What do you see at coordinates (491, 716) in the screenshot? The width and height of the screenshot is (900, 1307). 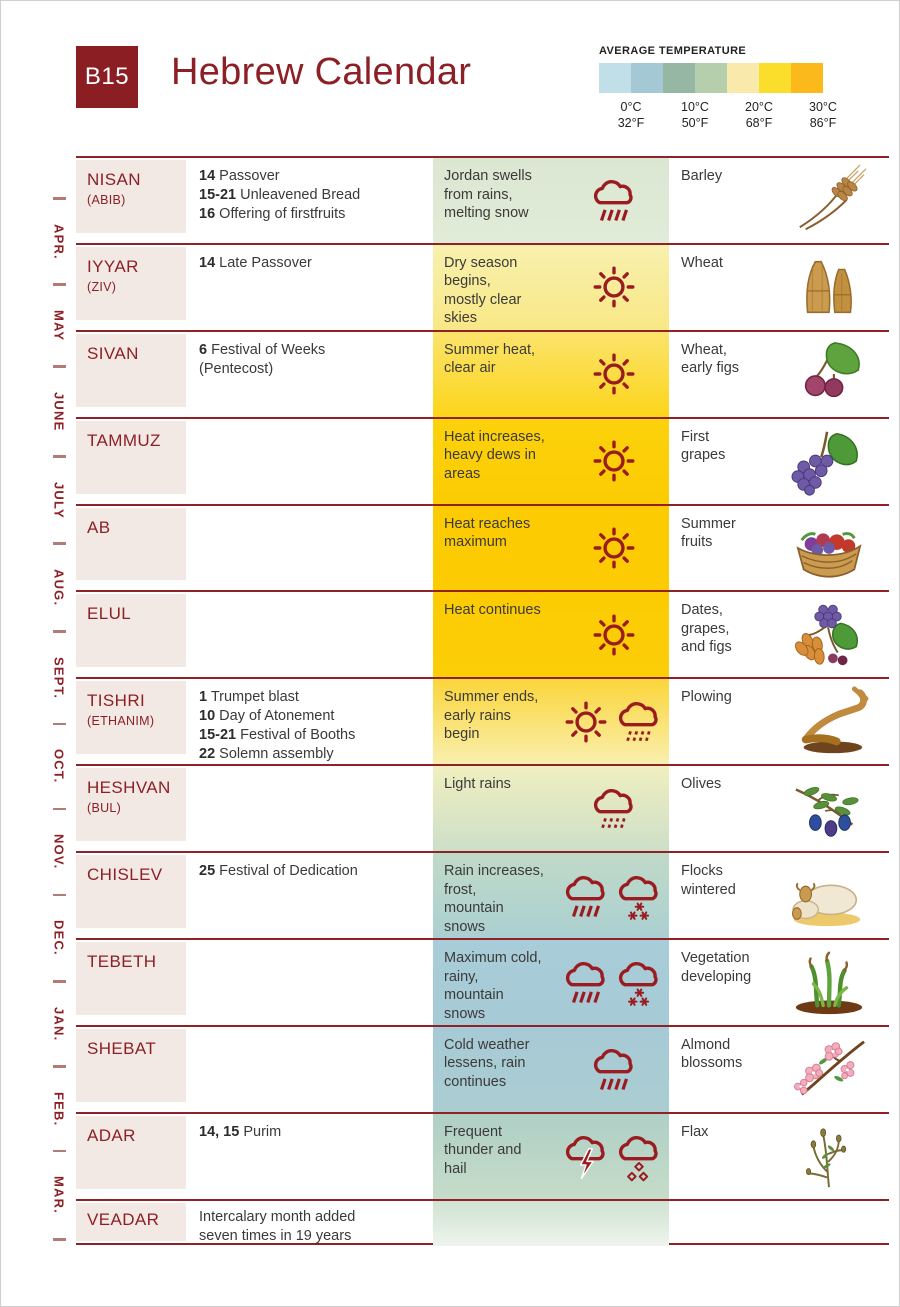 I see `weather-text: Summer ends, early rains begin` at bounding box center [491, 716].